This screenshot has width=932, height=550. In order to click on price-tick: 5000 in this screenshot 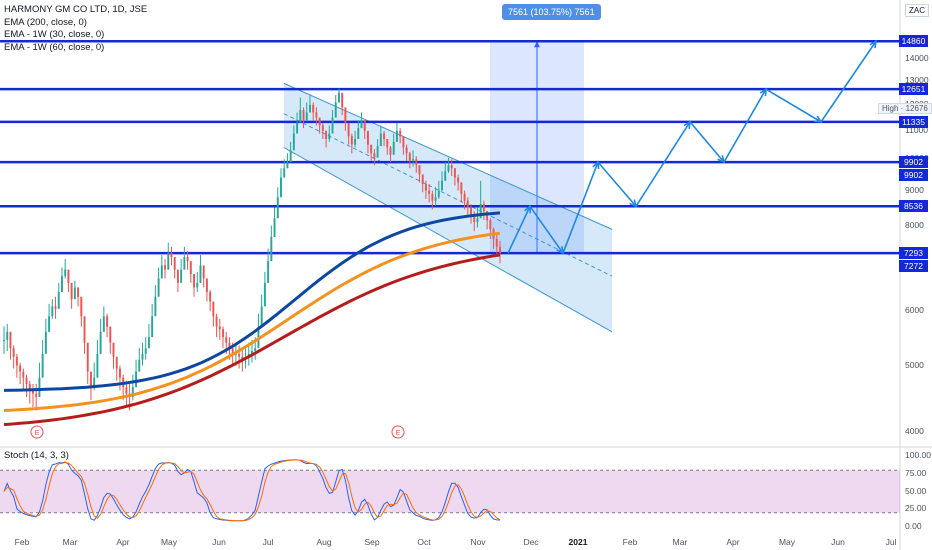, I will do `click(914, 364)`.